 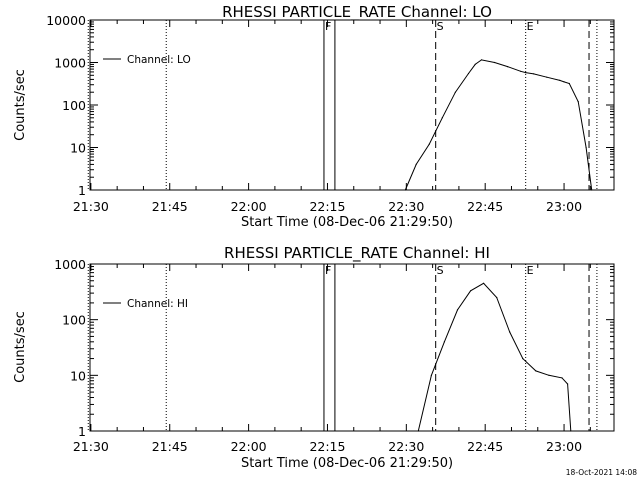 What do you see at coordinates (357, 253) in the screenshot?
I see `chart-title: RHESSI PARTICLE_RATE Channel: HI` at bounding box center [357, 253].